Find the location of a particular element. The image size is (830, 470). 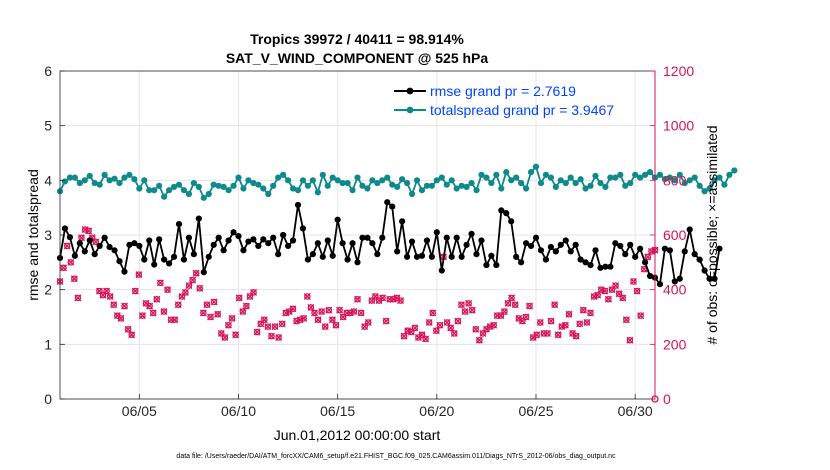

x-tick-label: 06/05 is located at coordinates (139, 411).